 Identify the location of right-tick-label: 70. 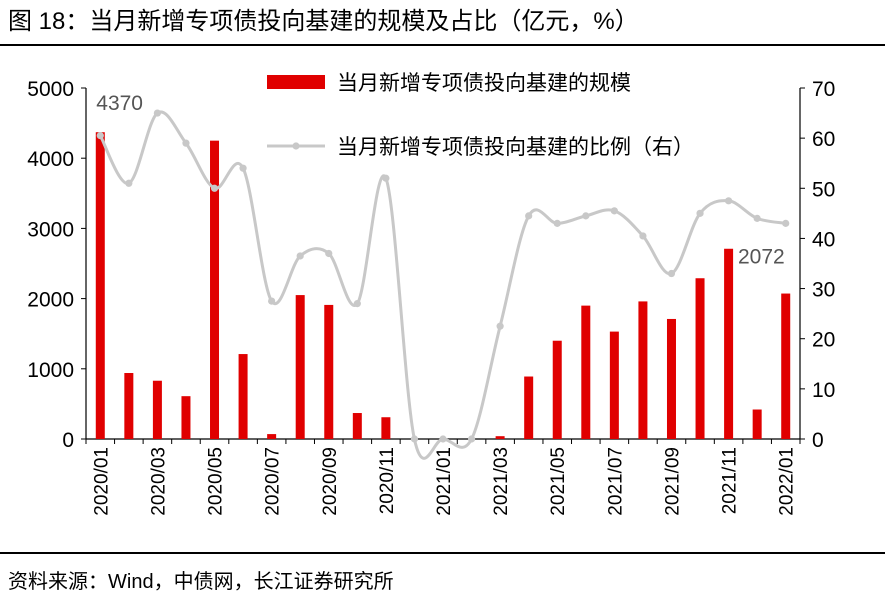
(823, 89).